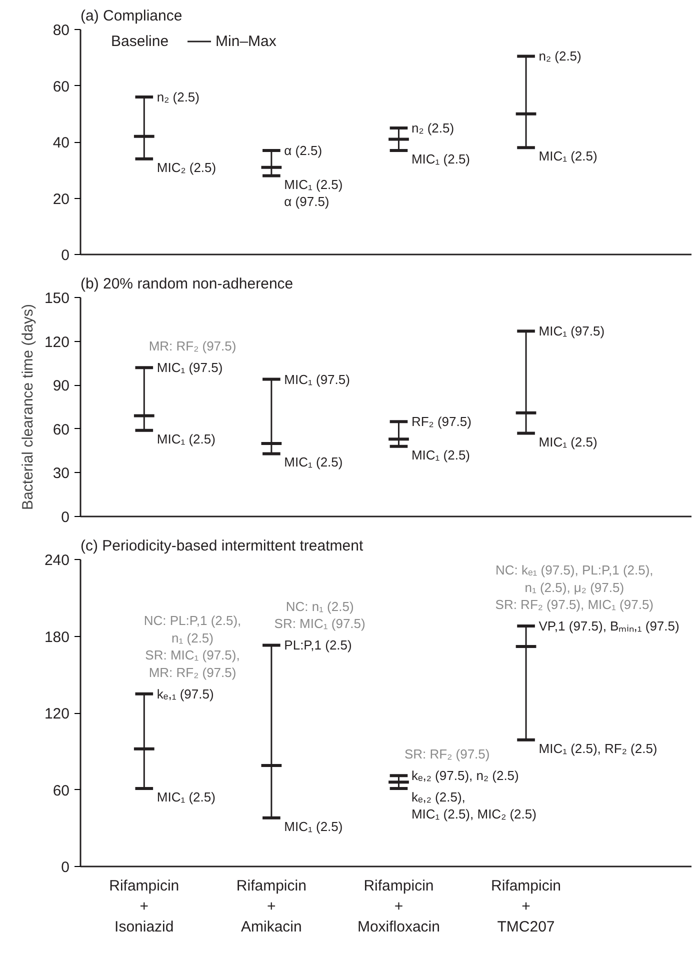 This screenshot has height=958, width=699. Describe the element at coordinates (61, 30) in the screenshot. I see `y-tick-label: 80` at that location.